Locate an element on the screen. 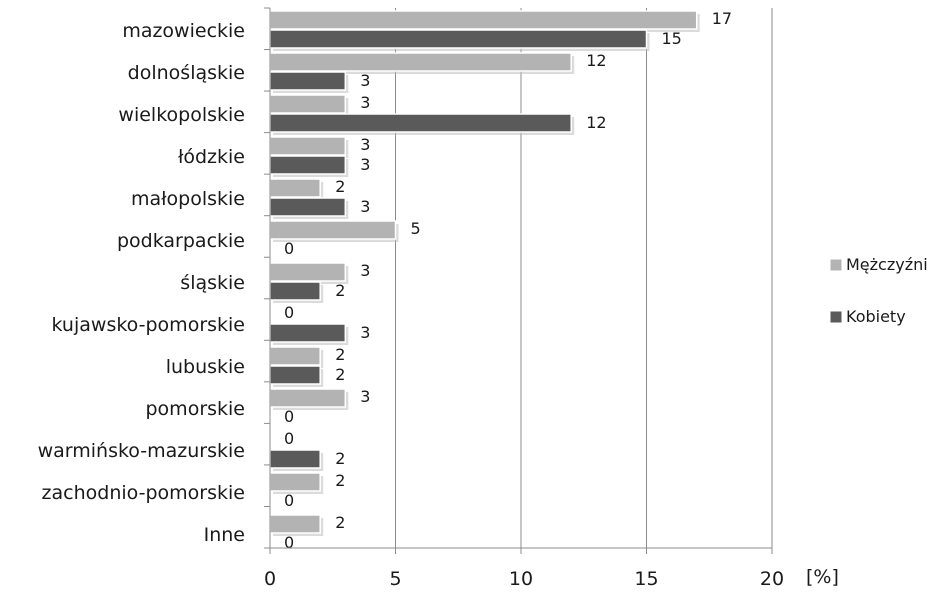 The height and width of the screenshot is (598, 951). x-tick-label: 0 is located at coordinates (270, 579).